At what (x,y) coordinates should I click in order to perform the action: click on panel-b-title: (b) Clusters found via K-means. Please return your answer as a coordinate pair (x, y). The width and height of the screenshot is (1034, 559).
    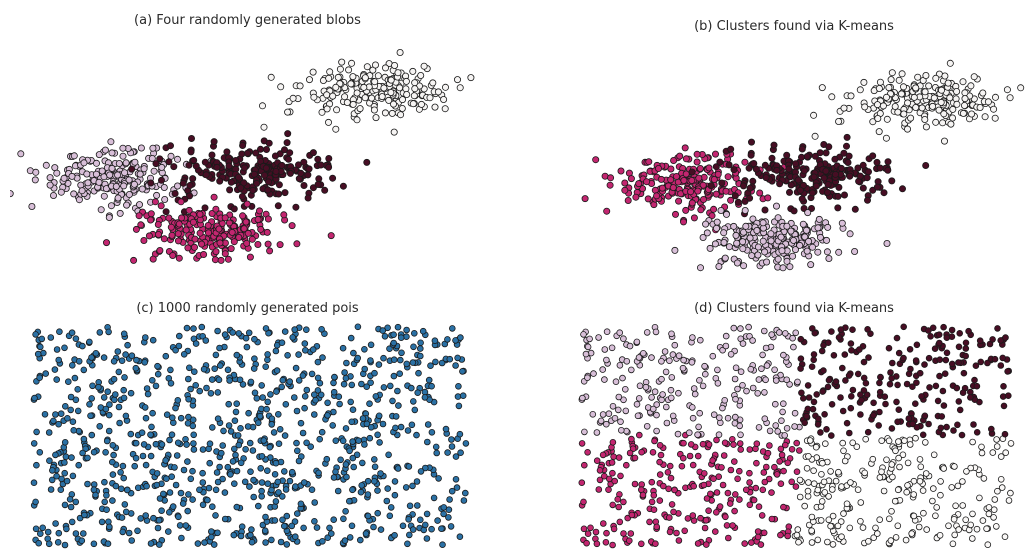
    Looking at the image, I should click on (794, 26).